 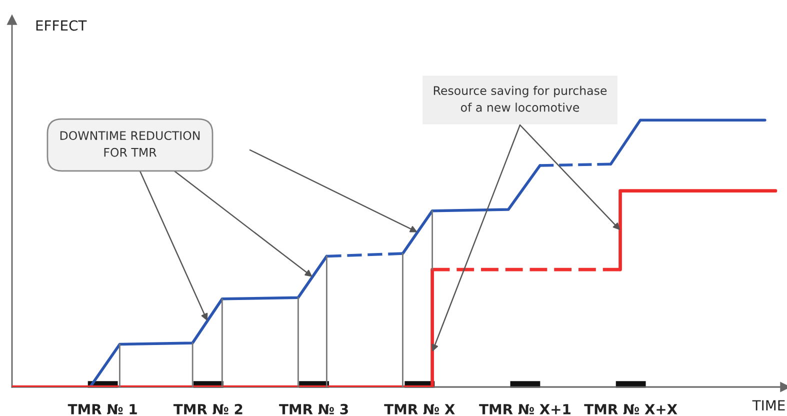 What do you see at coordinates (61, 25) in the screenshot?
I see `text: EFFECT` at bounding box center [61, 25].